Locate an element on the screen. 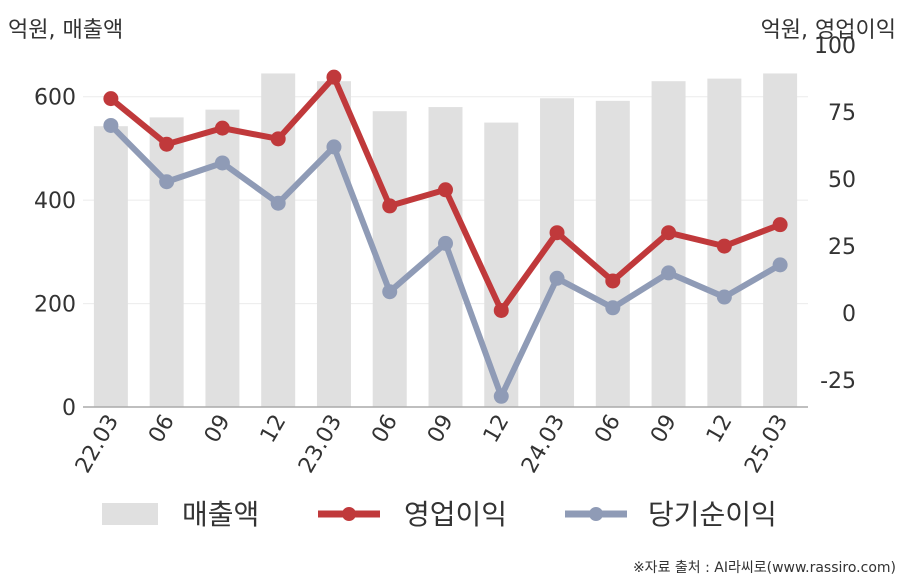  legend-label-operating: 영업이익 is located at coordinates (455, 514).